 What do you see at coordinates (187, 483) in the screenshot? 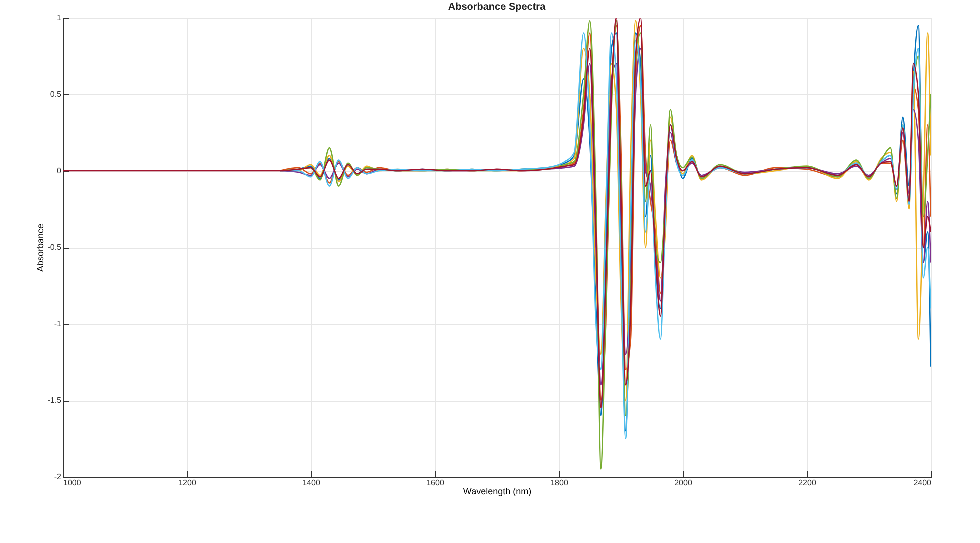
I see `x-tick-label: 1200` at bounding box center [187, 483].